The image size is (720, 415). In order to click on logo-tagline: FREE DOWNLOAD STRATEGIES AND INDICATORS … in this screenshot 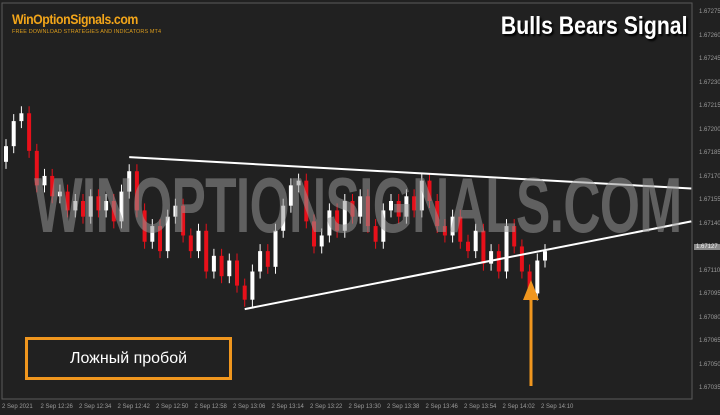, I will do `click(87, 32)`.